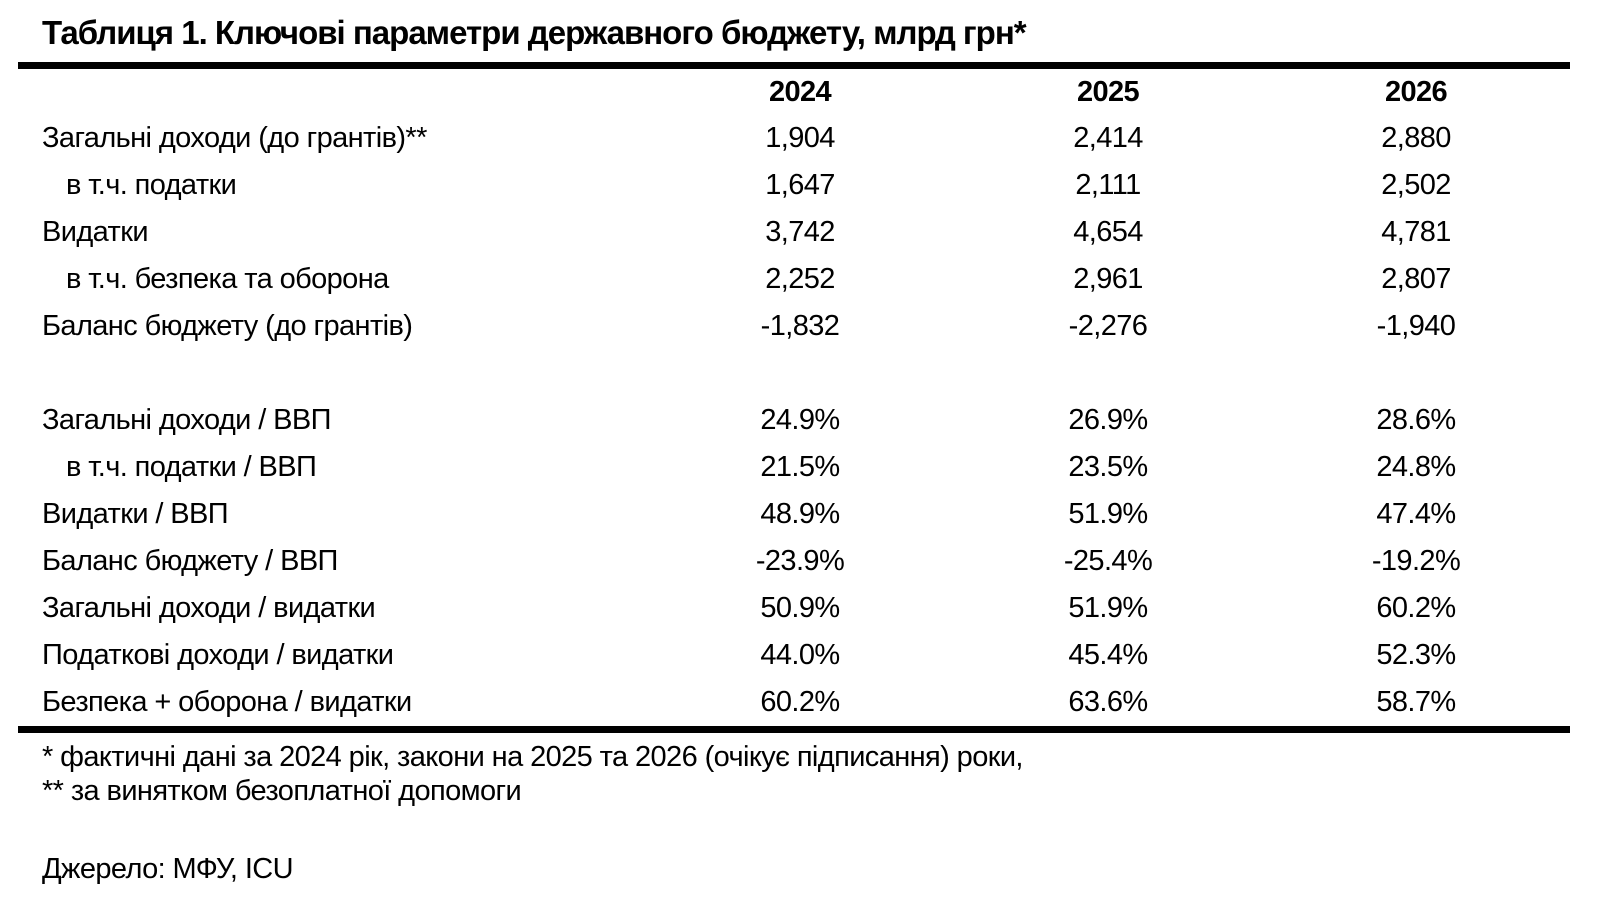  What do you see at coordinates (800, 467) in the screenshot?
I see `cell-value: 21.5%` at bounding box center [800, 467].